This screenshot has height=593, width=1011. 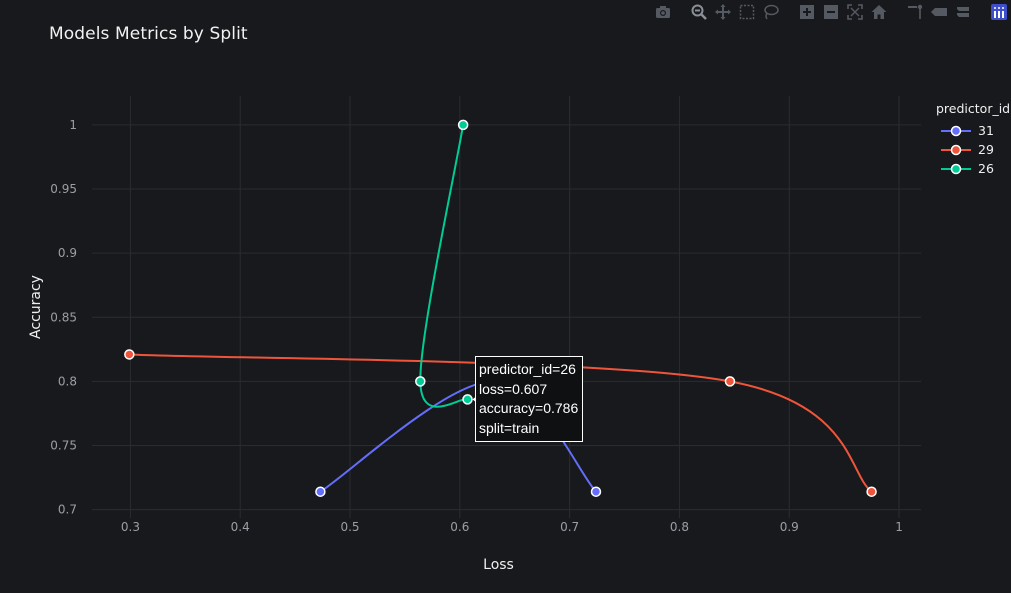 What do you see at coordinates (240, 527) in the screenshot?
I see `x-tick-label: 0.4` at bounding box center [240, 527].